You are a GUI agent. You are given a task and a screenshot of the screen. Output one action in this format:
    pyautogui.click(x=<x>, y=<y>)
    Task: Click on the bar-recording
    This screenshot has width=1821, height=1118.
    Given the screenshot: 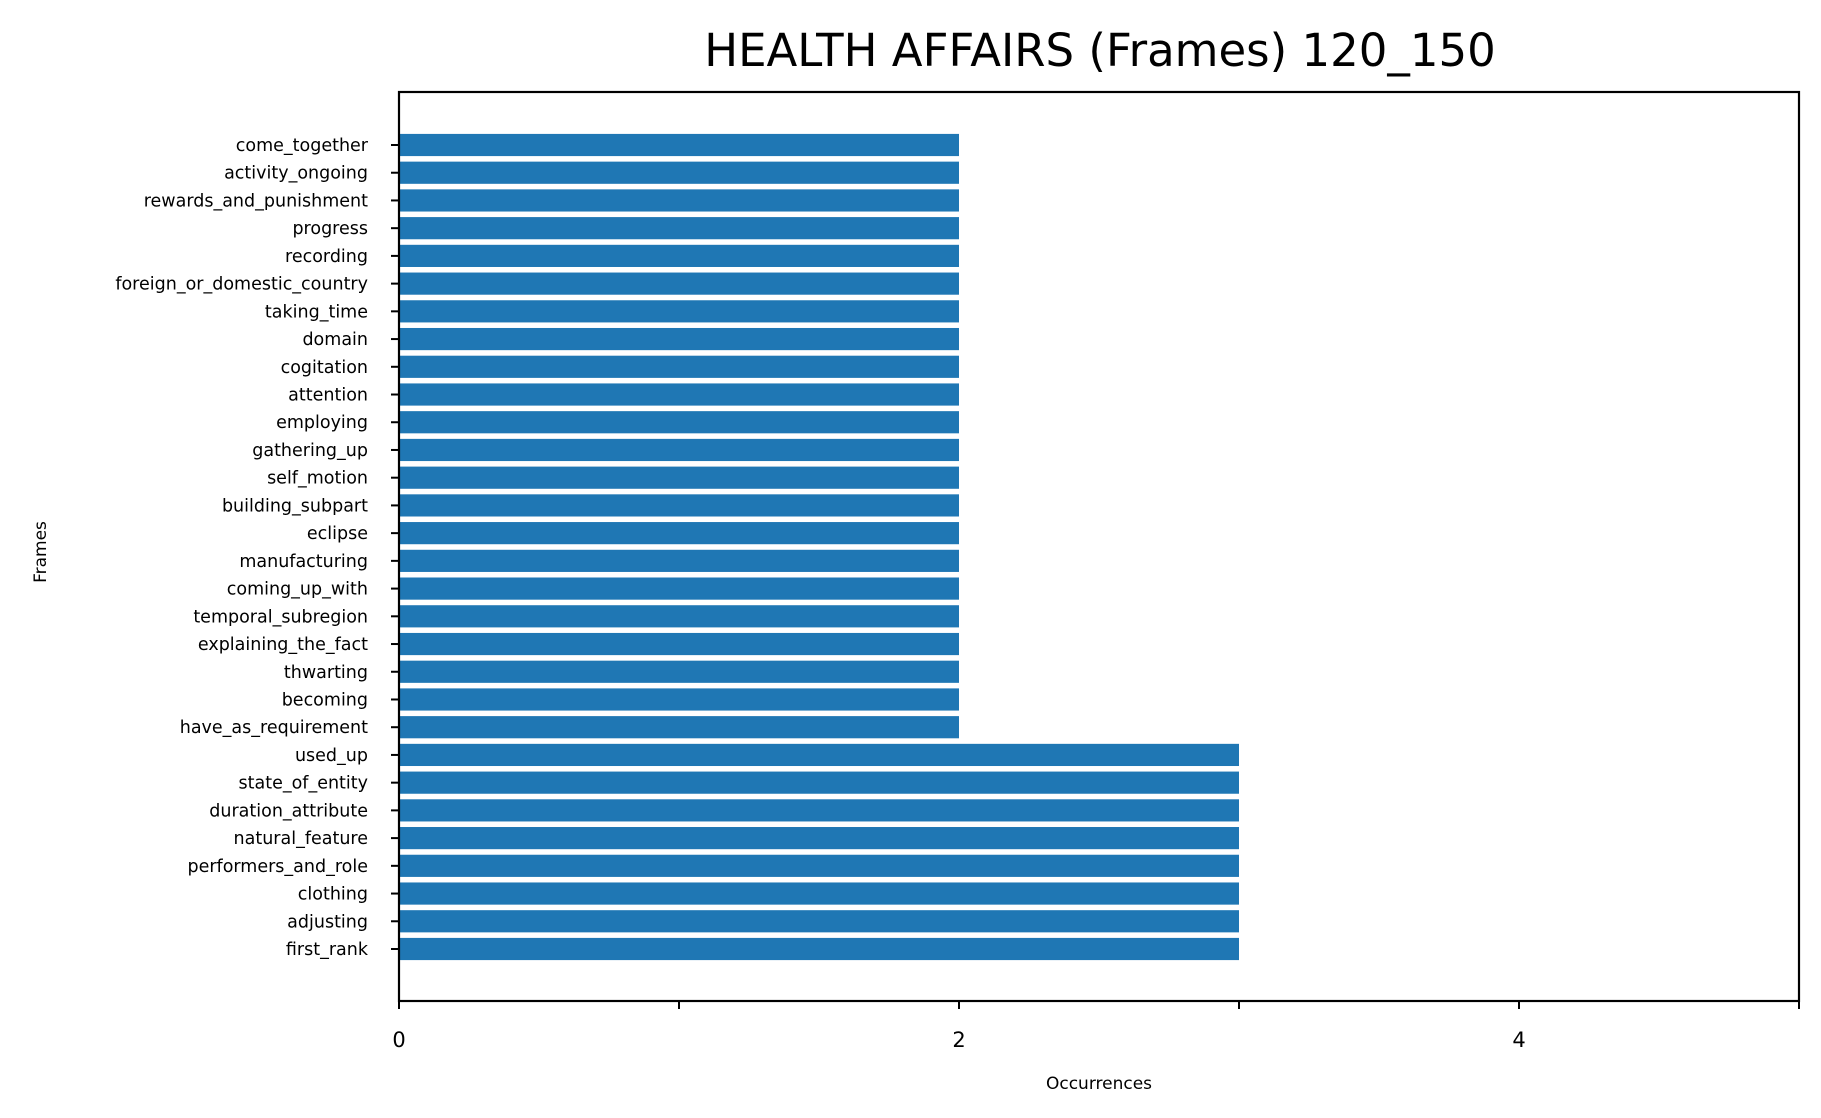 What is the action you would take?
    pyautogui.click(x=679, y=255)
    